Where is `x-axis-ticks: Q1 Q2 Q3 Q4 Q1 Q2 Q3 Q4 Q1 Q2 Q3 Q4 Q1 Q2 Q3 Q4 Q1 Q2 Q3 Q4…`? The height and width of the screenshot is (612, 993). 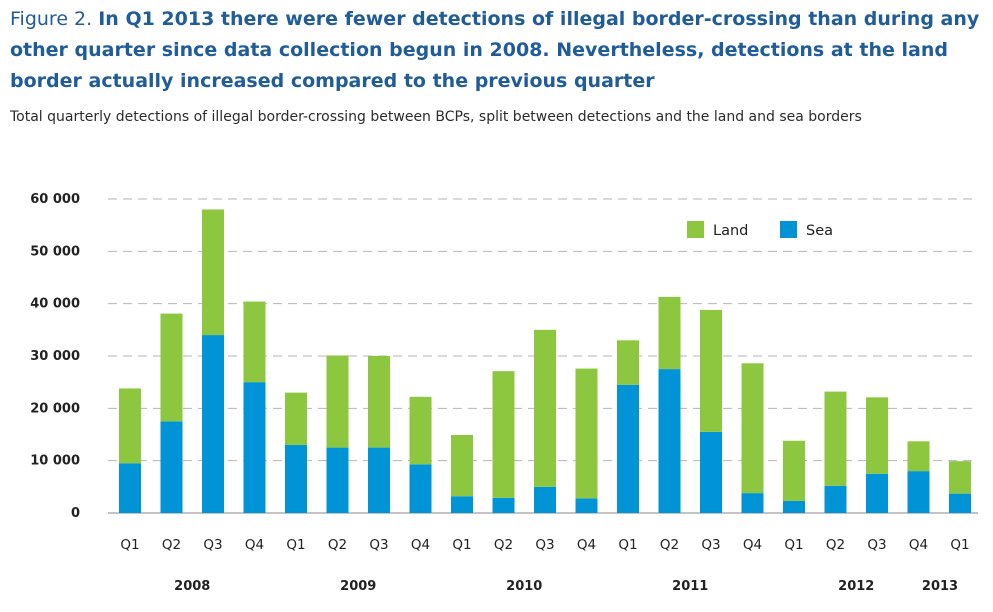
x-axis-ticks: Q1 Q2 Q3 Q4 Q1 Q2 Q3 Q4 Q1 Q2 Q3 Q4 Q1 Q2 Q3 Q4 Q1 Q2 Q3 Q4… is located at coordinates (544, 545).